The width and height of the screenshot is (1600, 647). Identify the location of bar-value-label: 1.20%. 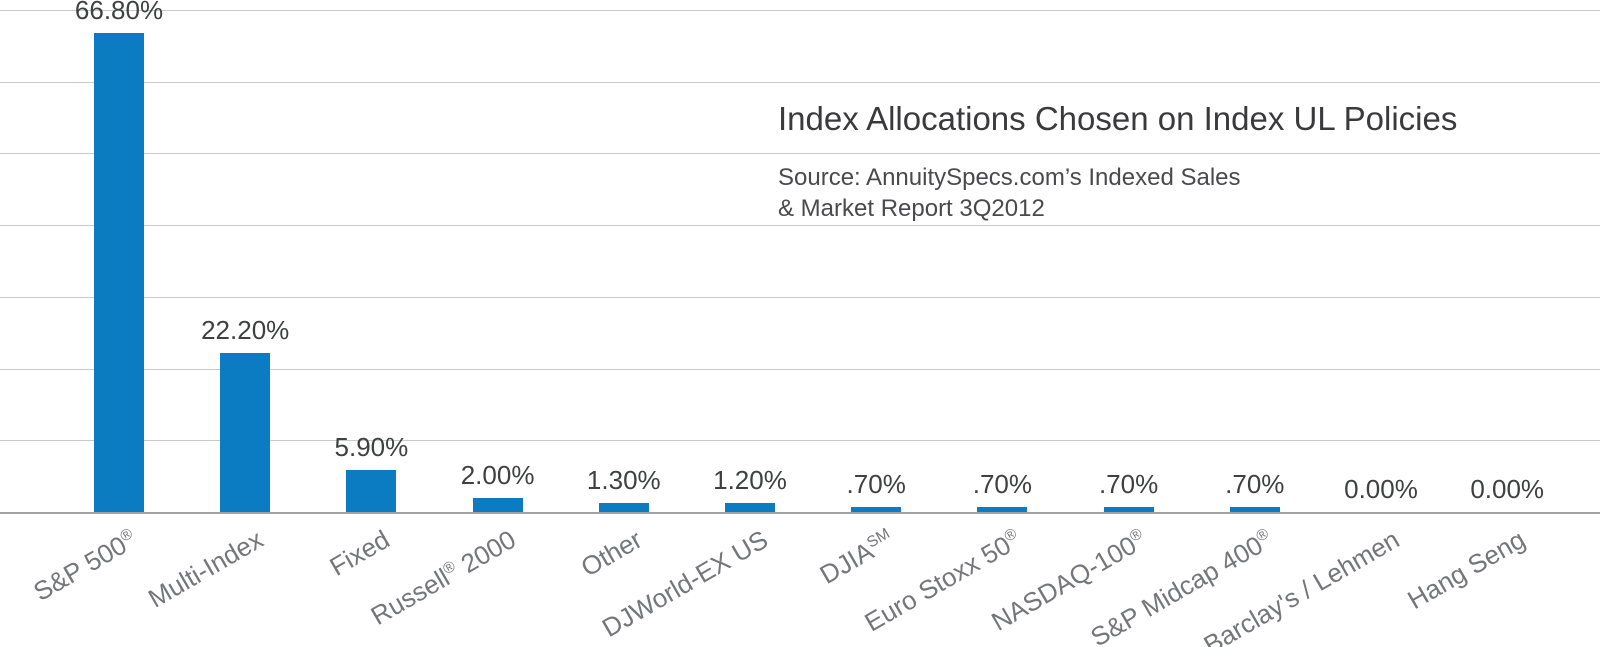
(750, 480).